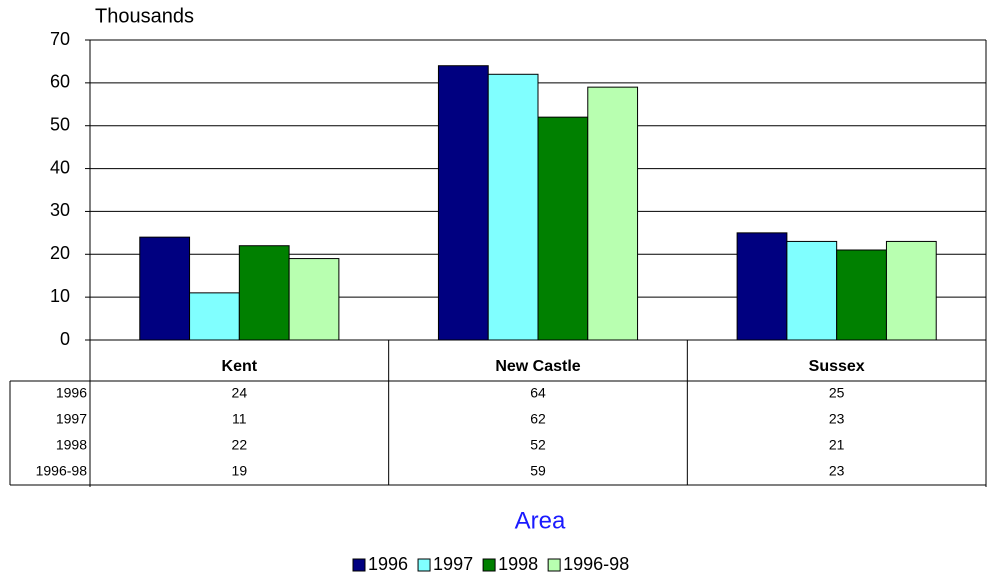  What do you see at coordinates (144, 16) in the screenshot?
I see `y-axis-label: Thousands` at bounding box center [144, 16].